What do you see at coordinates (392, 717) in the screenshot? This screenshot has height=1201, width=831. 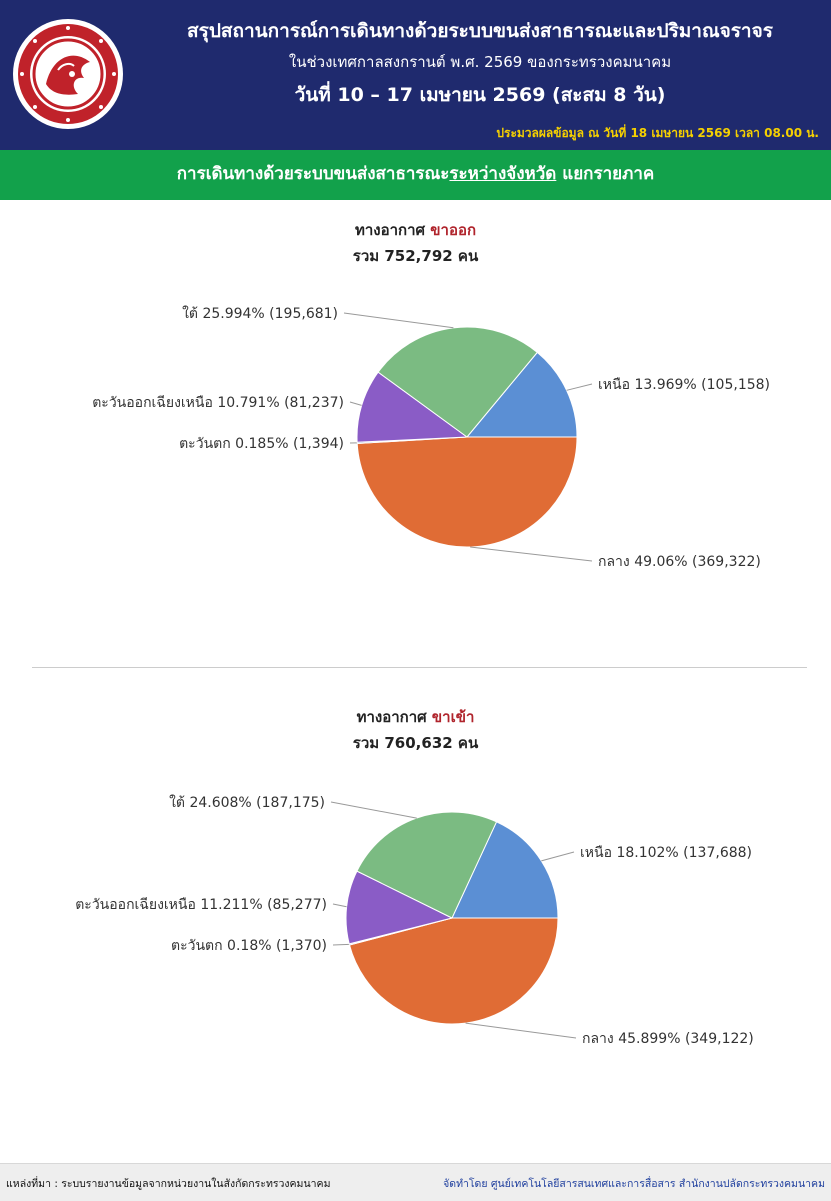 I see `chart-inbound-title-prefix: ทางอากาศ` at bounding box center [392, 717].